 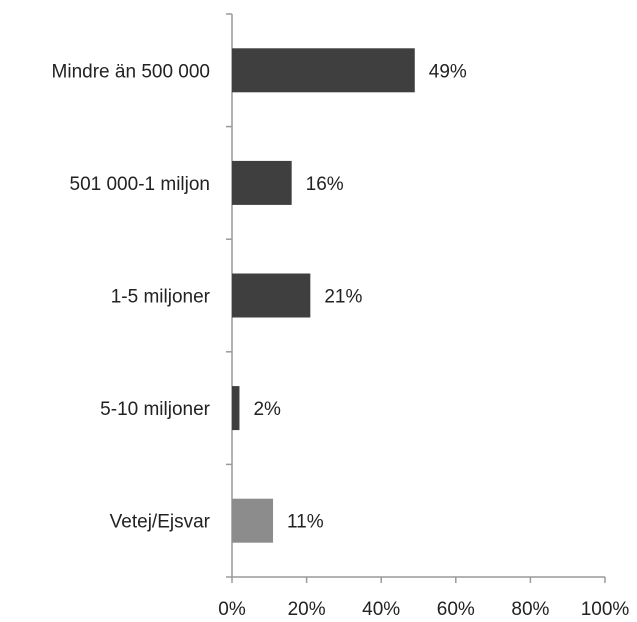 What do you see at coordinates (381, 609) in the screenshot?
I see `x-tick-label: 40%` at bounding box center [381, 609].